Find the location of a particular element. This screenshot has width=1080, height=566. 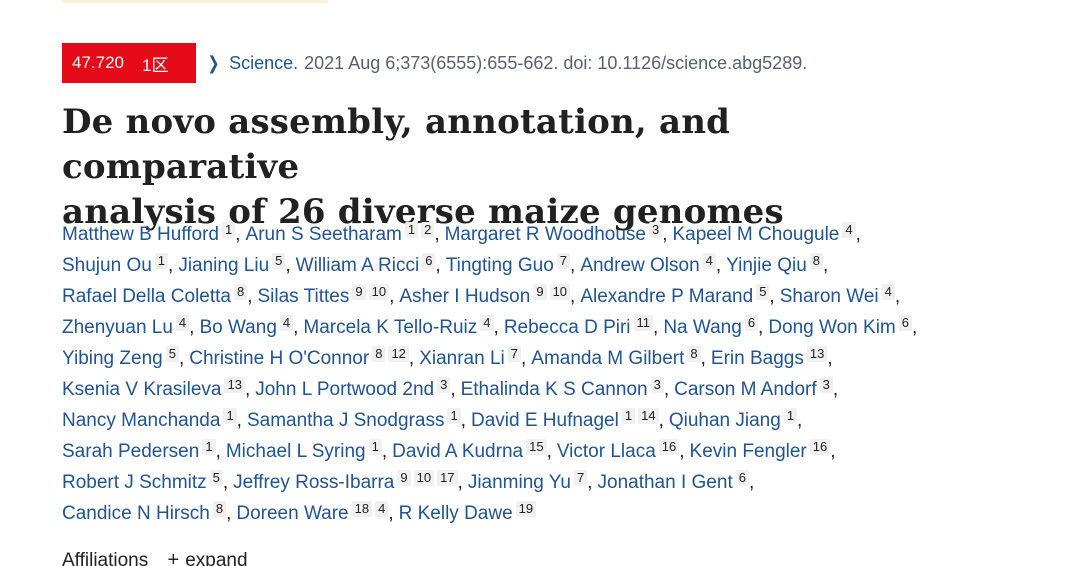

author-name: David A Kudrna is located at coordinates (458, 451).